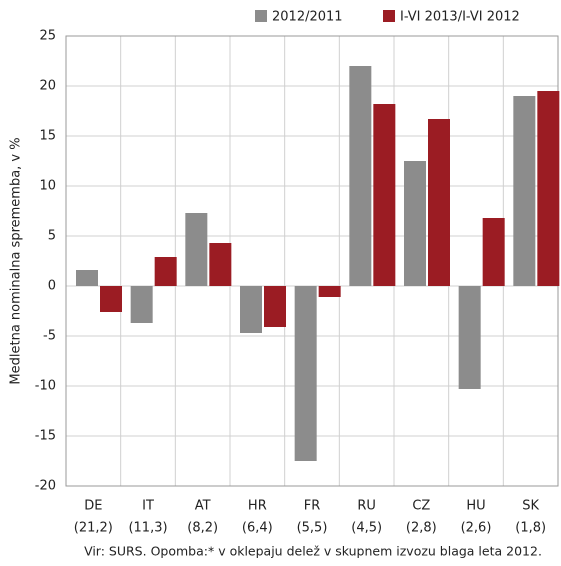 The width and height of the screenshot is (561, 566). What do you see at coordinates (312, 528) in the screenshot?
I see `x-tick-note: (5,5)` at bounding box center [312, 528].